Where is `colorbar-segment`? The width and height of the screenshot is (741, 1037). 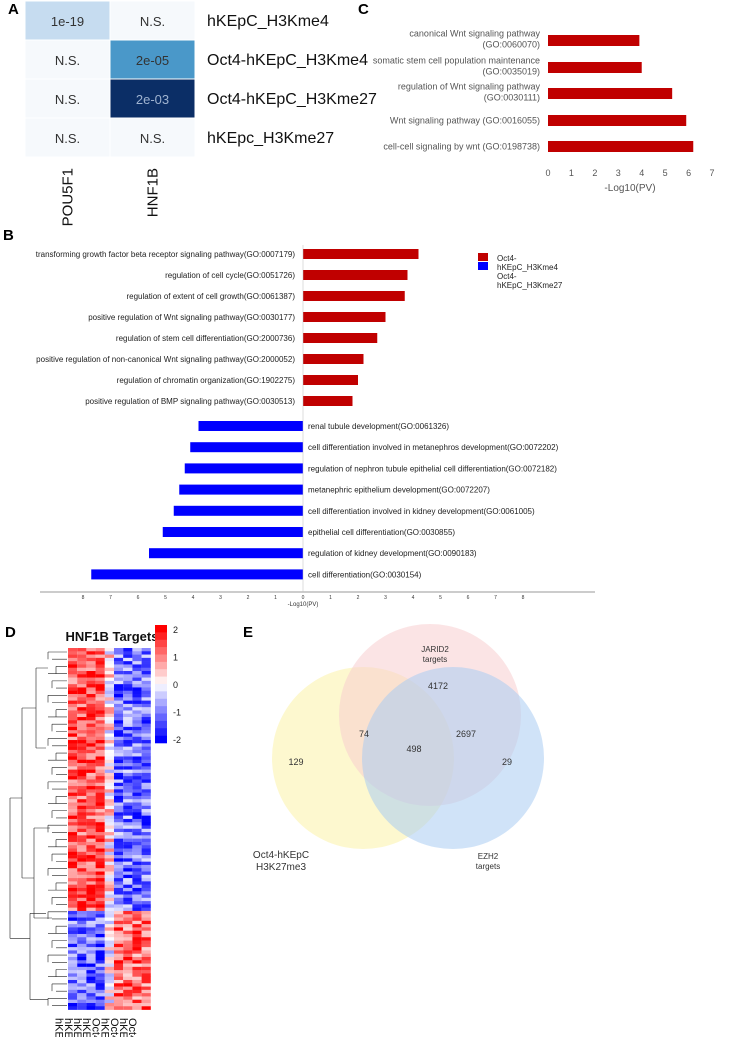
colorbar-segment is located at coordinates (161, 673).